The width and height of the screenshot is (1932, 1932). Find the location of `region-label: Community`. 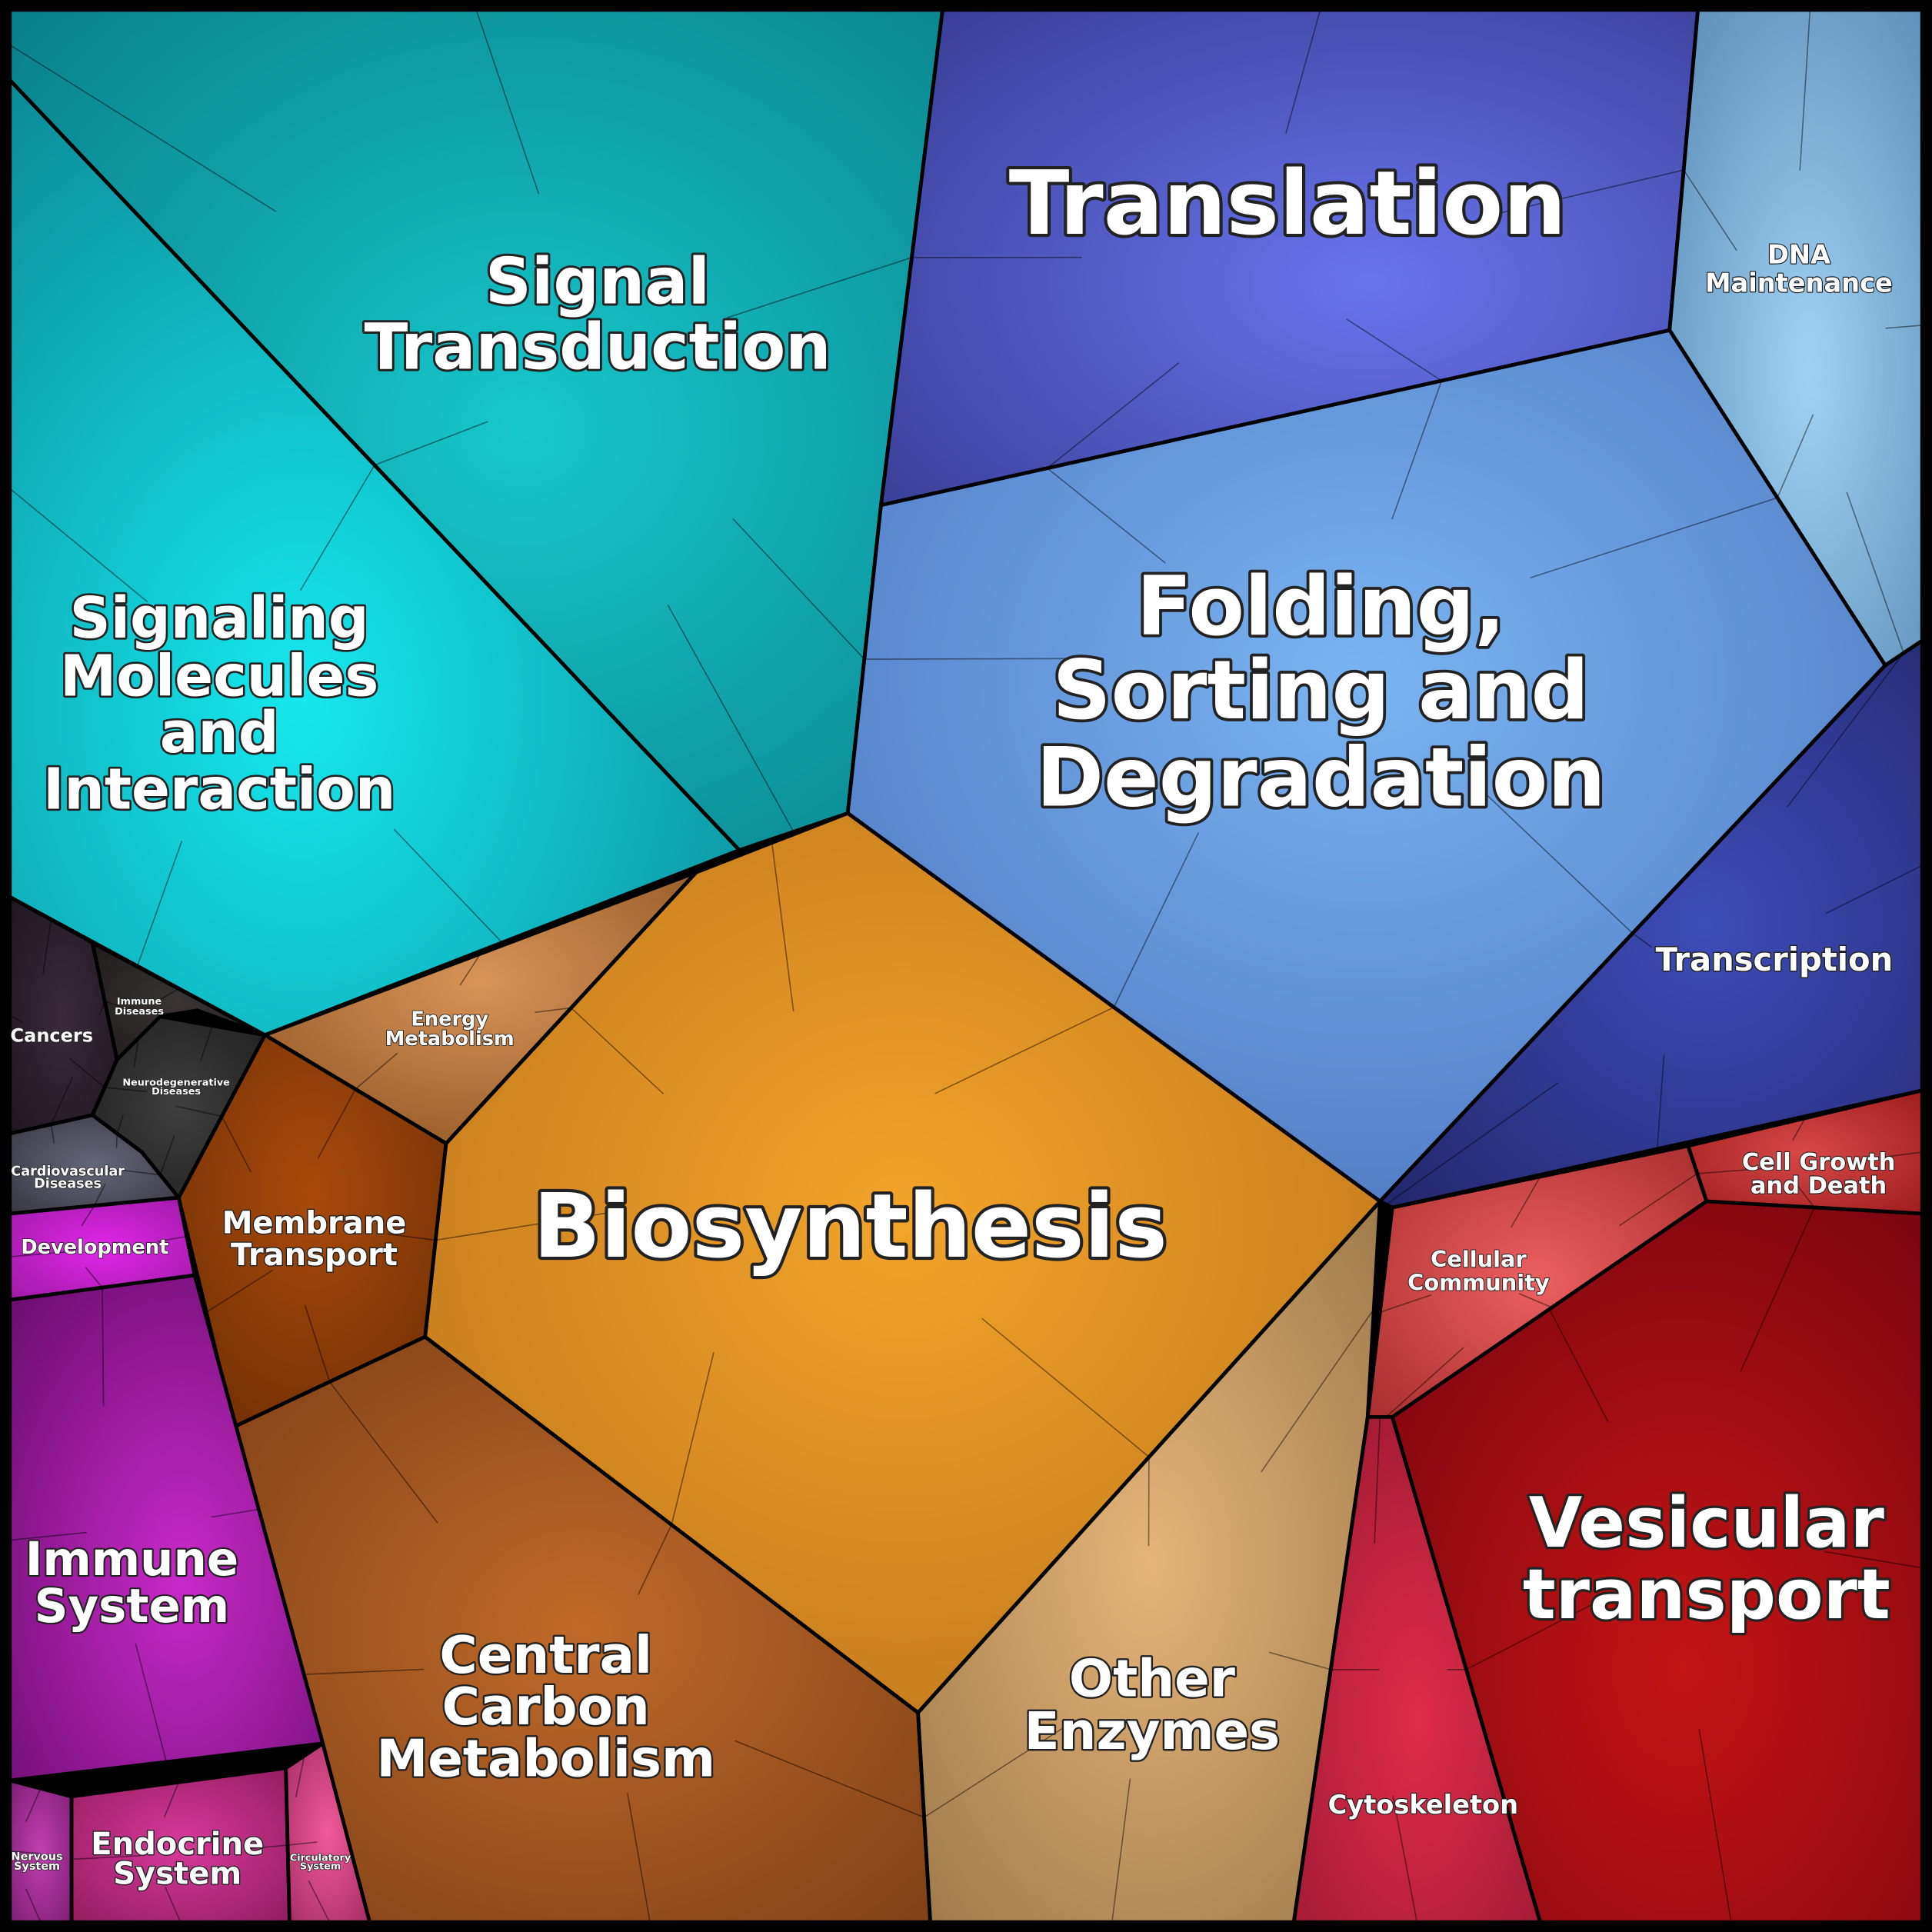

region-label: Community is located at coordinates (1478, 1282).